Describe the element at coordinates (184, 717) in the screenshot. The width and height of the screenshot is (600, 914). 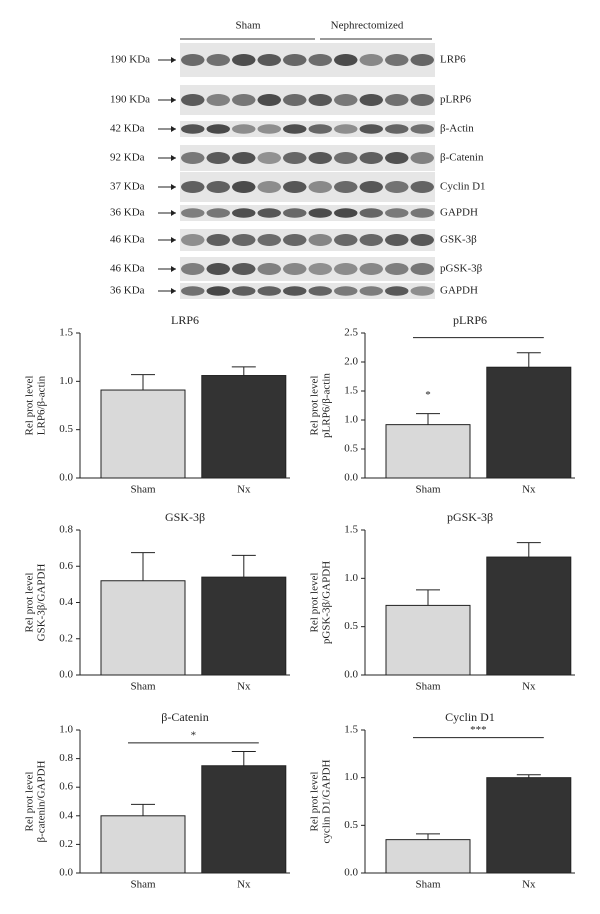
I see `chart-title: β-Catenin` at that location.